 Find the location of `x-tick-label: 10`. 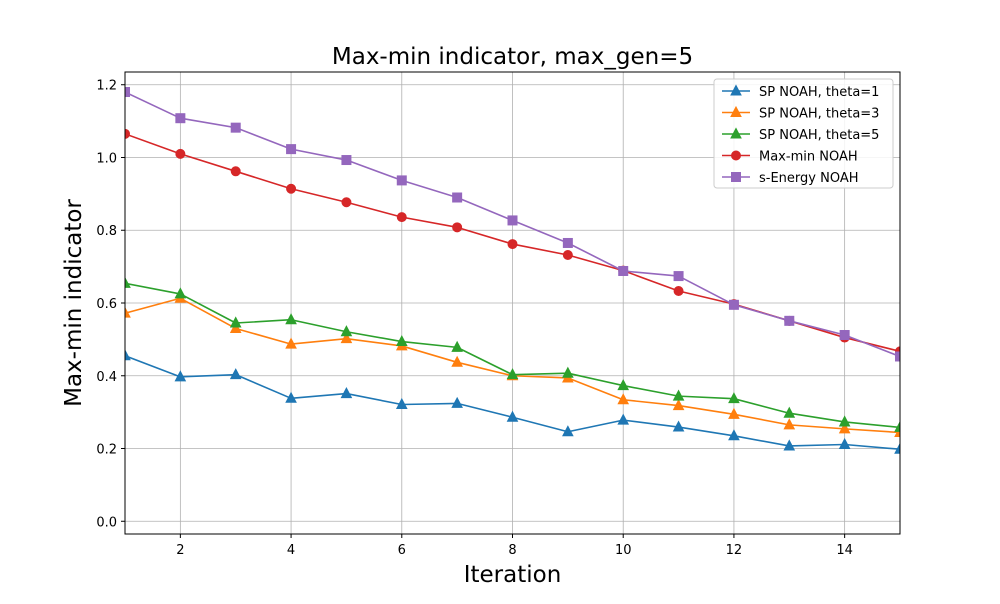

x-tick-label: 10 is located at coordinates (623, 550).